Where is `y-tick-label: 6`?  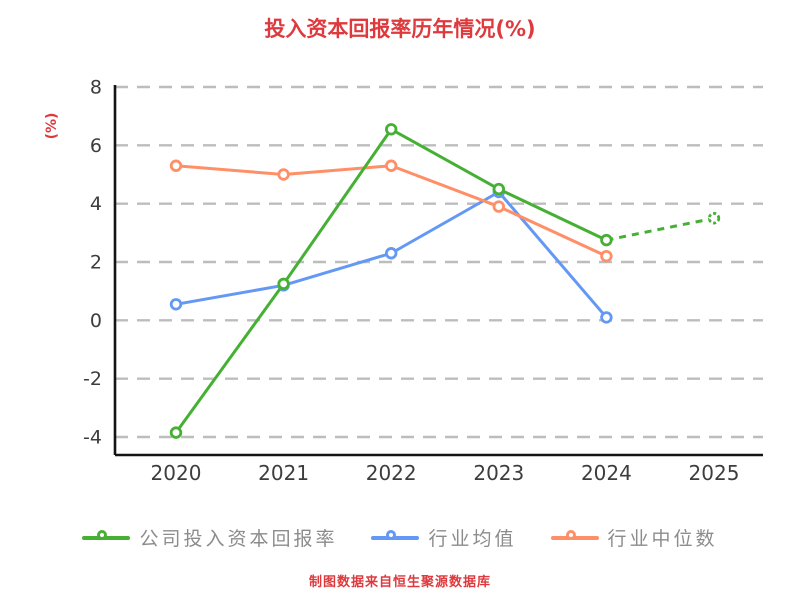
y-tick-label: 6 is located at coordinates (96, 146).